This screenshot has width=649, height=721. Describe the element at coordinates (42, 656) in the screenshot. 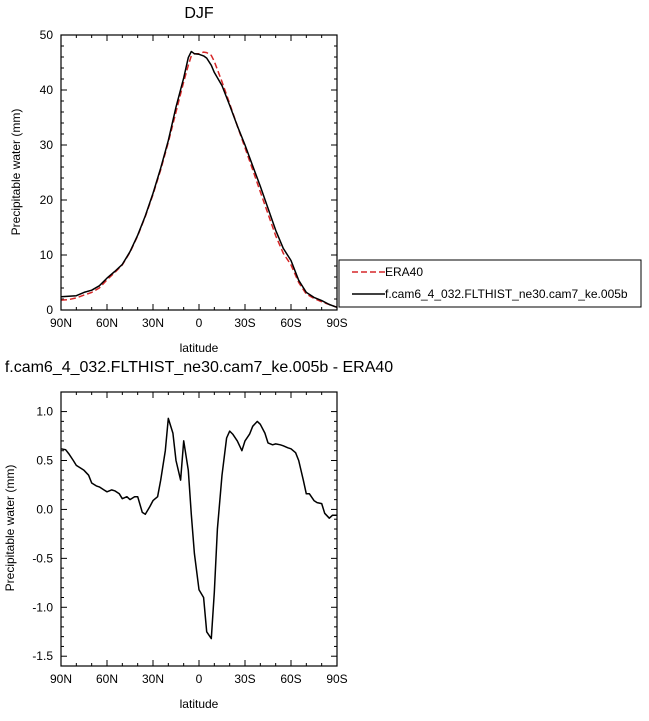

I see `bottom-y-tick-label: -1.5` at that location.